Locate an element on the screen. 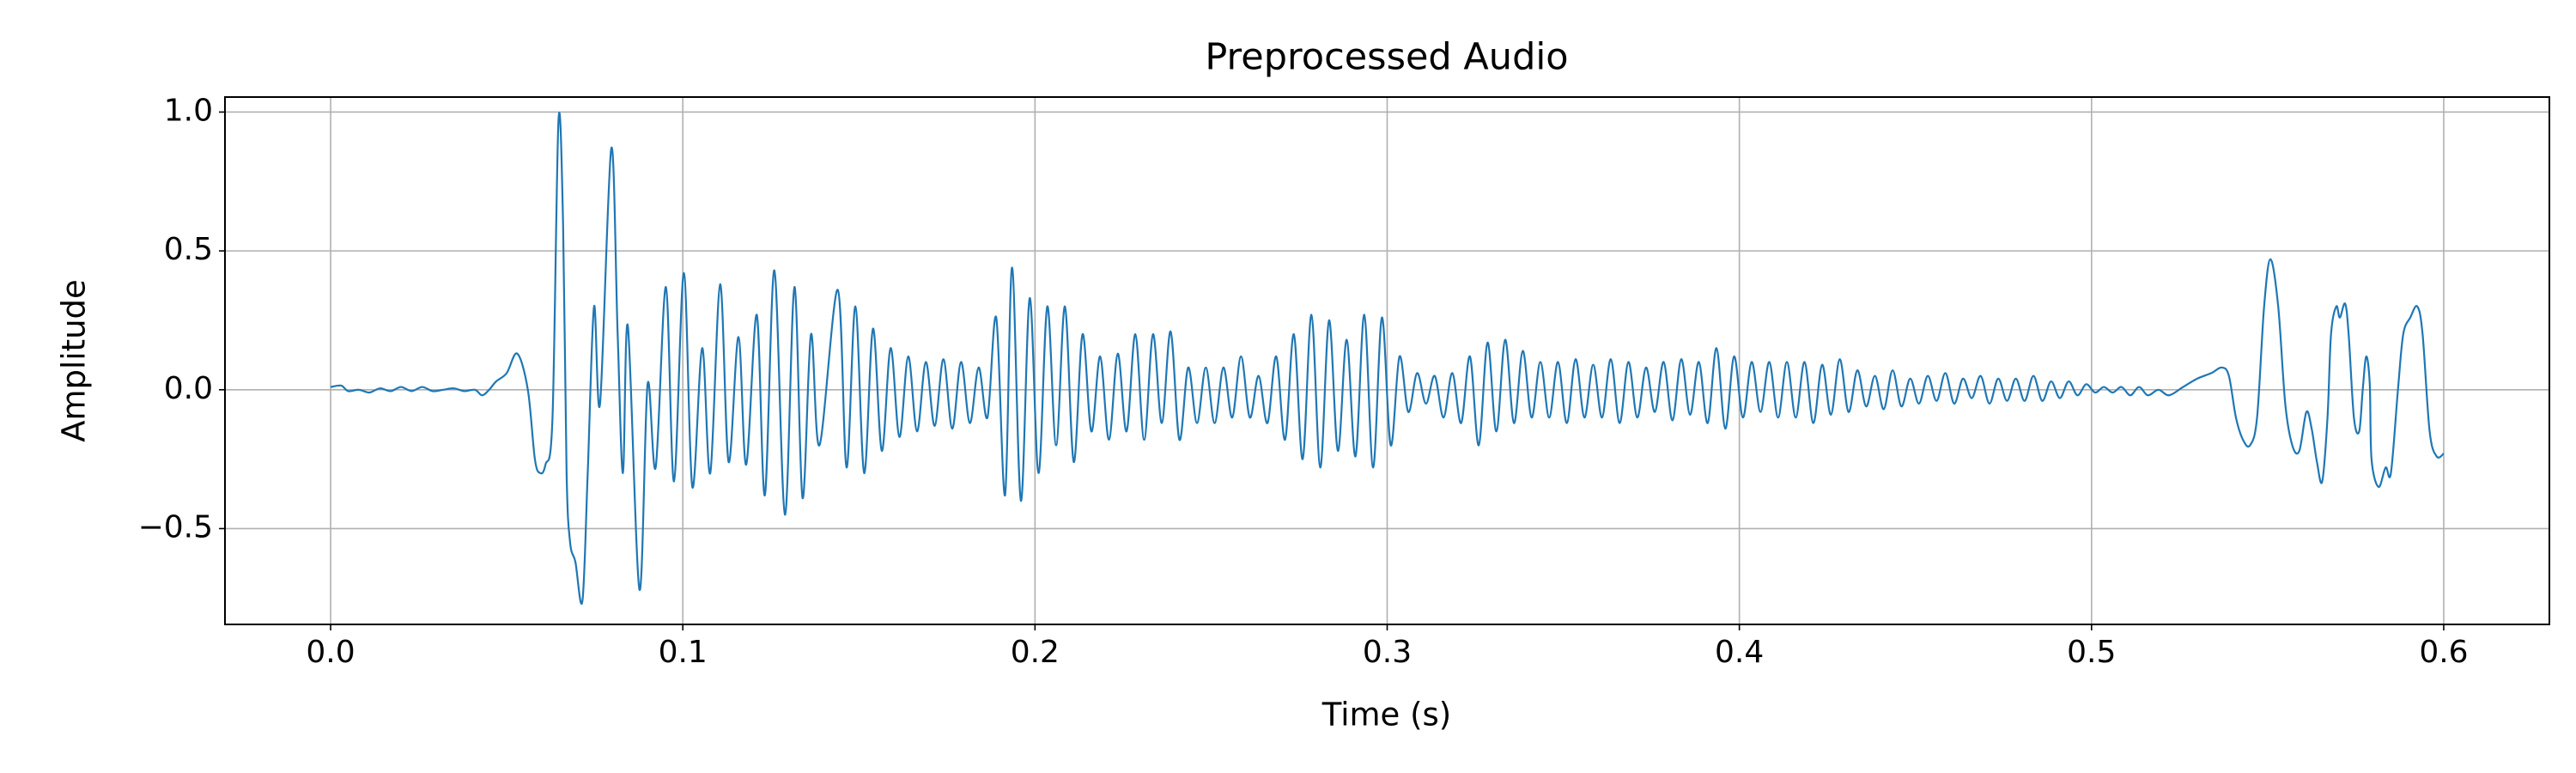 Image resolution: width=2576 pixels, height=773 pixels. y-tick-label: 0.0 is located at coordinates (188, 388).